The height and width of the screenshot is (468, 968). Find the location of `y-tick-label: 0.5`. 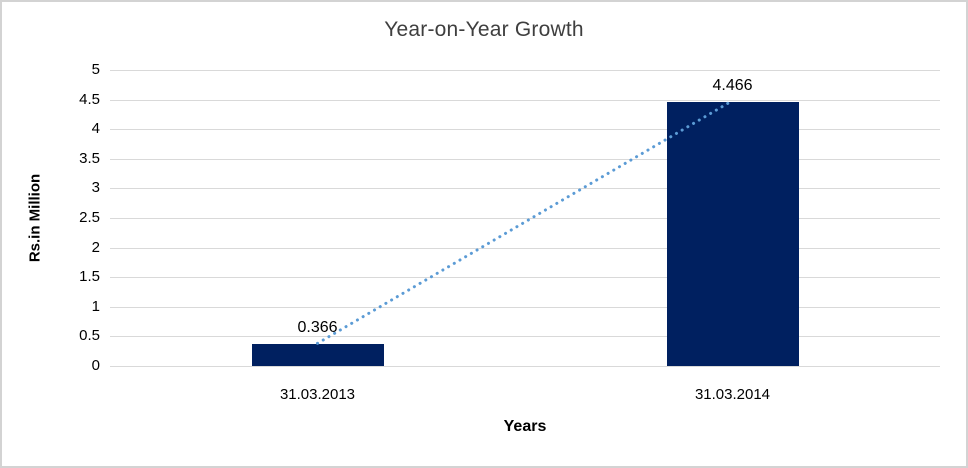

y-tick-label: 0.5 is located at coordinates (89, 336).